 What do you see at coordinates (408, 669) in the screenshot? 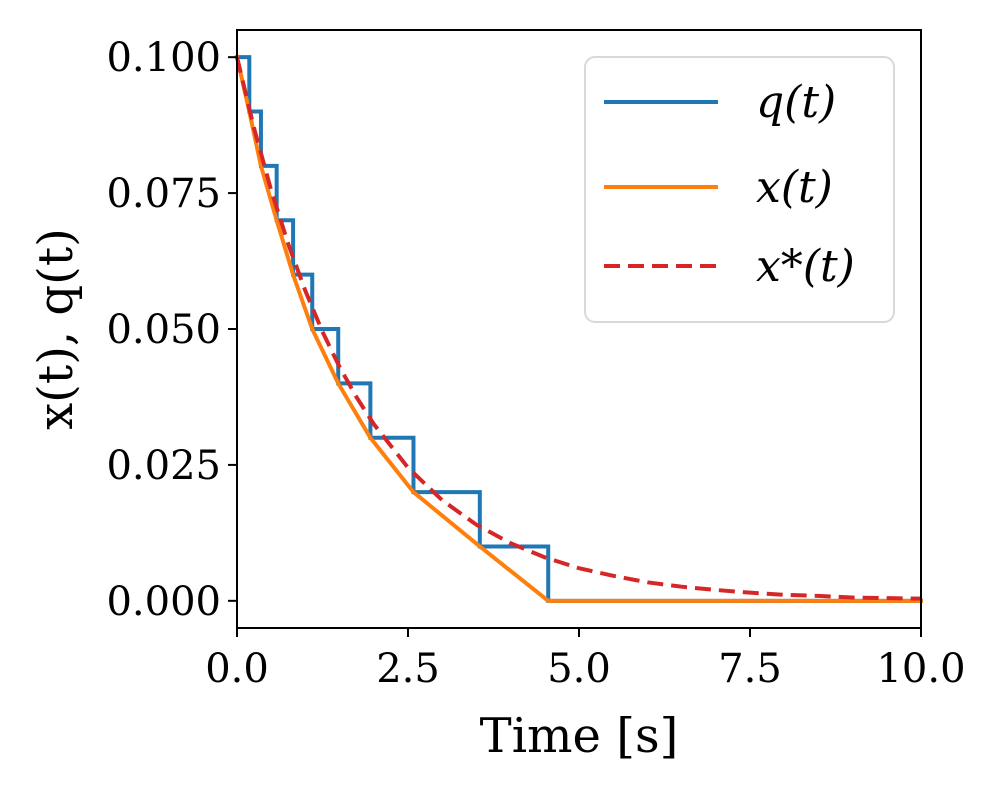
I see `x-tick-label: 2.5` at bounding box center [408, 669].